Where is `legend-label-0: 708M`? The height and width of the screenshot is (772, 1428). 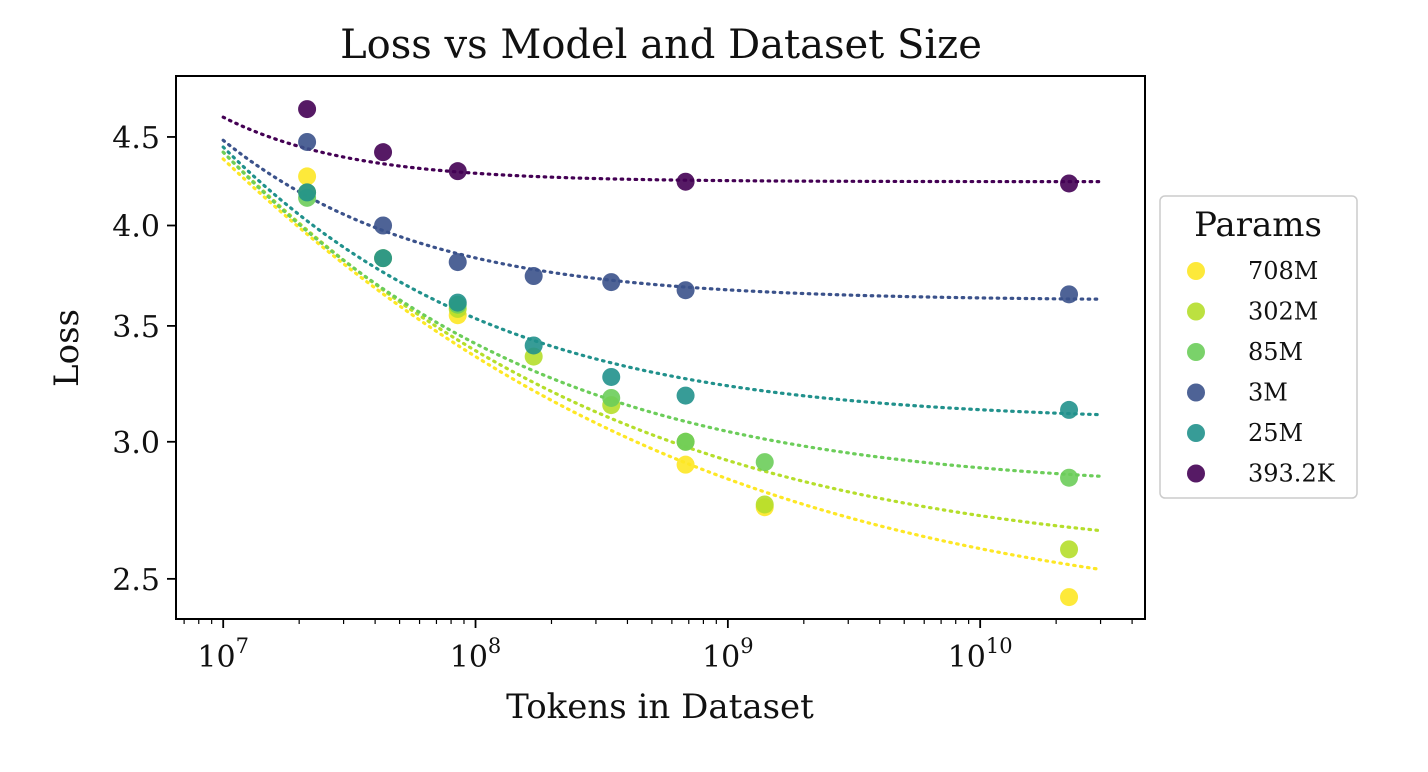 legend-label-0: 708M is located at coordinates (1283, 271).